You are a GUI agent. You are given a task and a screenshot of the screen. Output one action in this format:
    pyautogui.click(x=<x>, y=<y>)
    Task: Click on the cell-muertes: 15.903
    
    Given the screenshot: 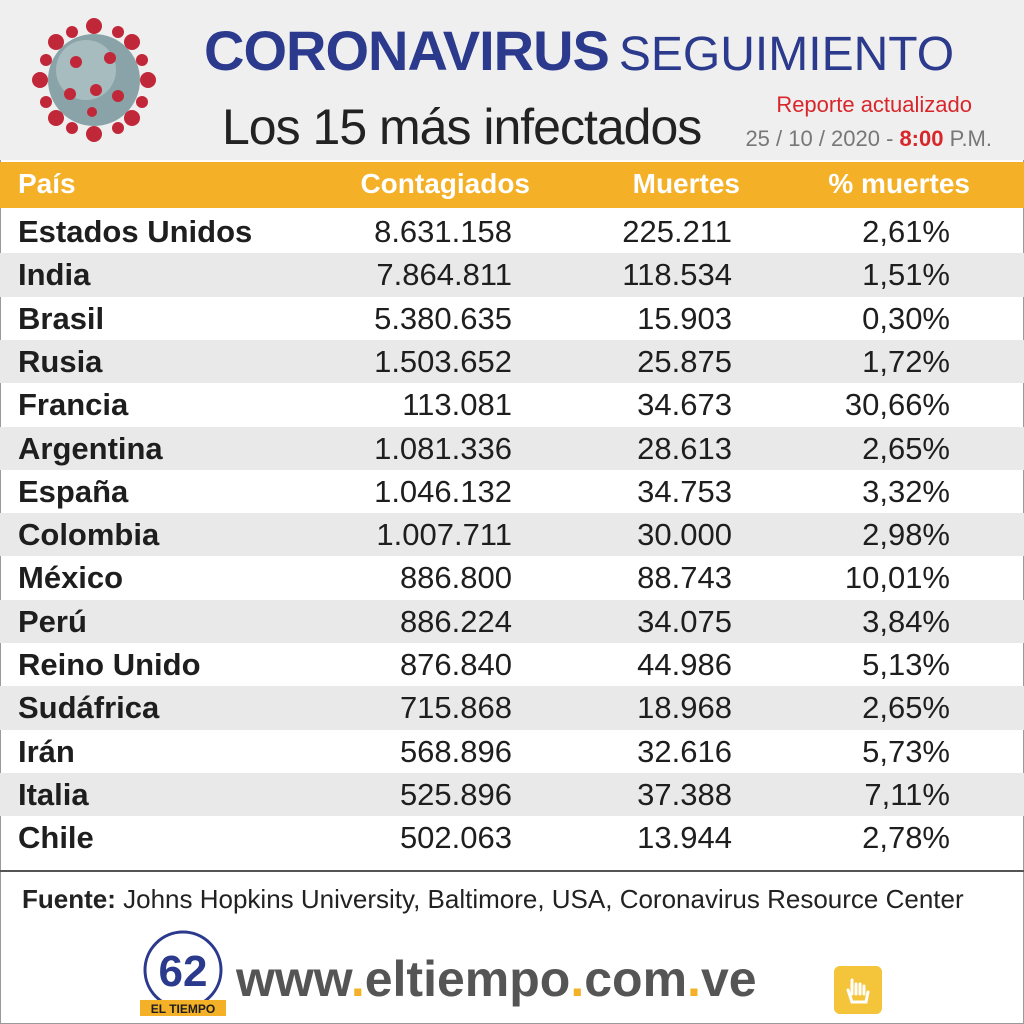 What is the action you would take?
    pyautogui.click(x=684, y=318)
    